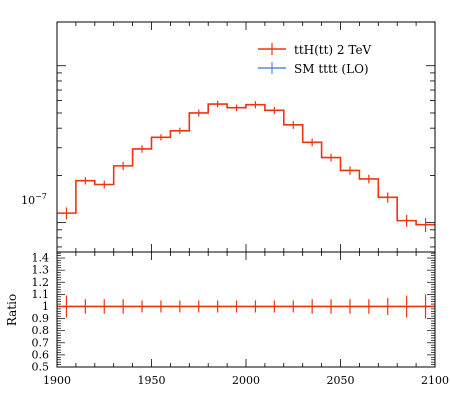 This screenshot has width=450, height=406. What do you see at coordinates (333, 50) in the screenshot?
I see `legend-label-tth: ttH(tt) 2 TeV` at bounding box center [333, 50].